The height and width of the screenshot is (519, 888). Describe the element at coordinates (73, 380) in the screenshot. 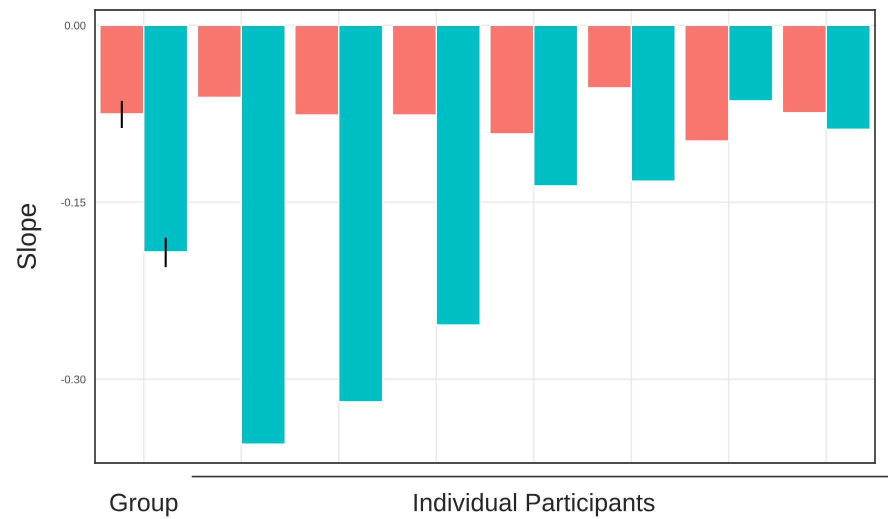

I see `y-tick-label: -0.30` at that location.